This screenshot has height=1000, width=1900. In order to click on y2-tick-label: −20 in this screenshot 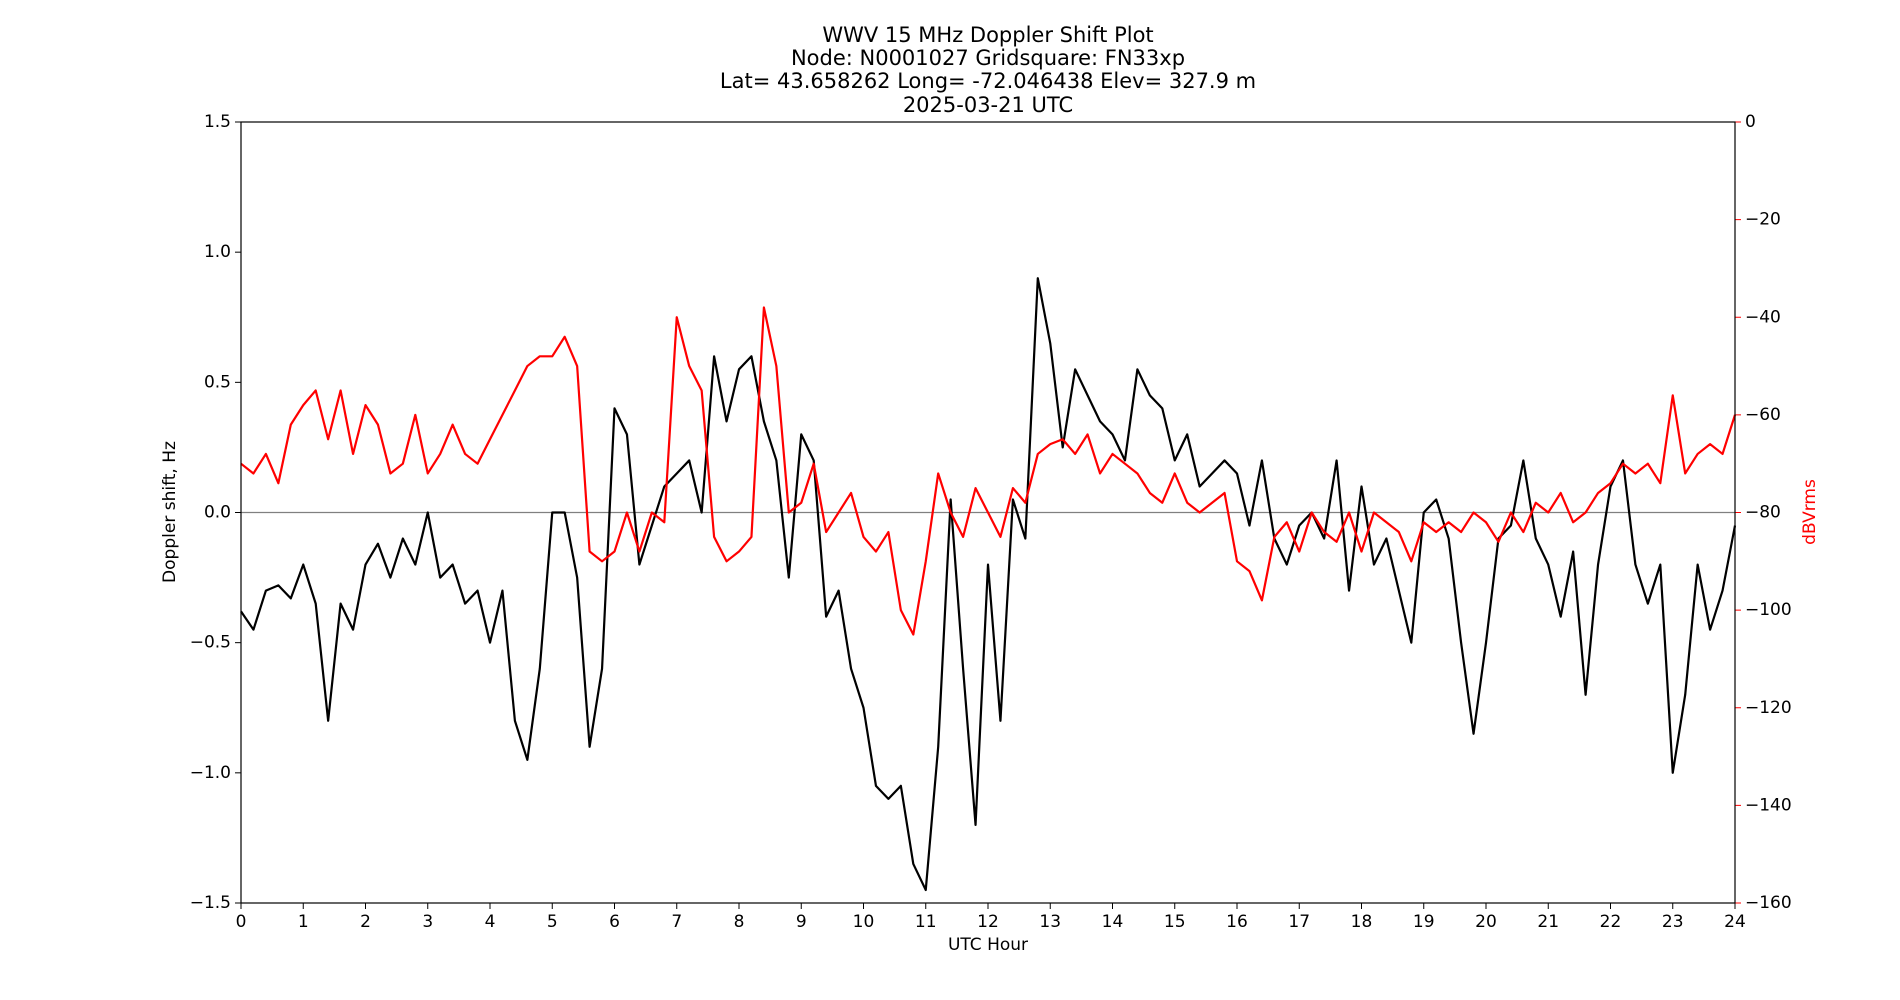, I will do `click(1763, 220)`.